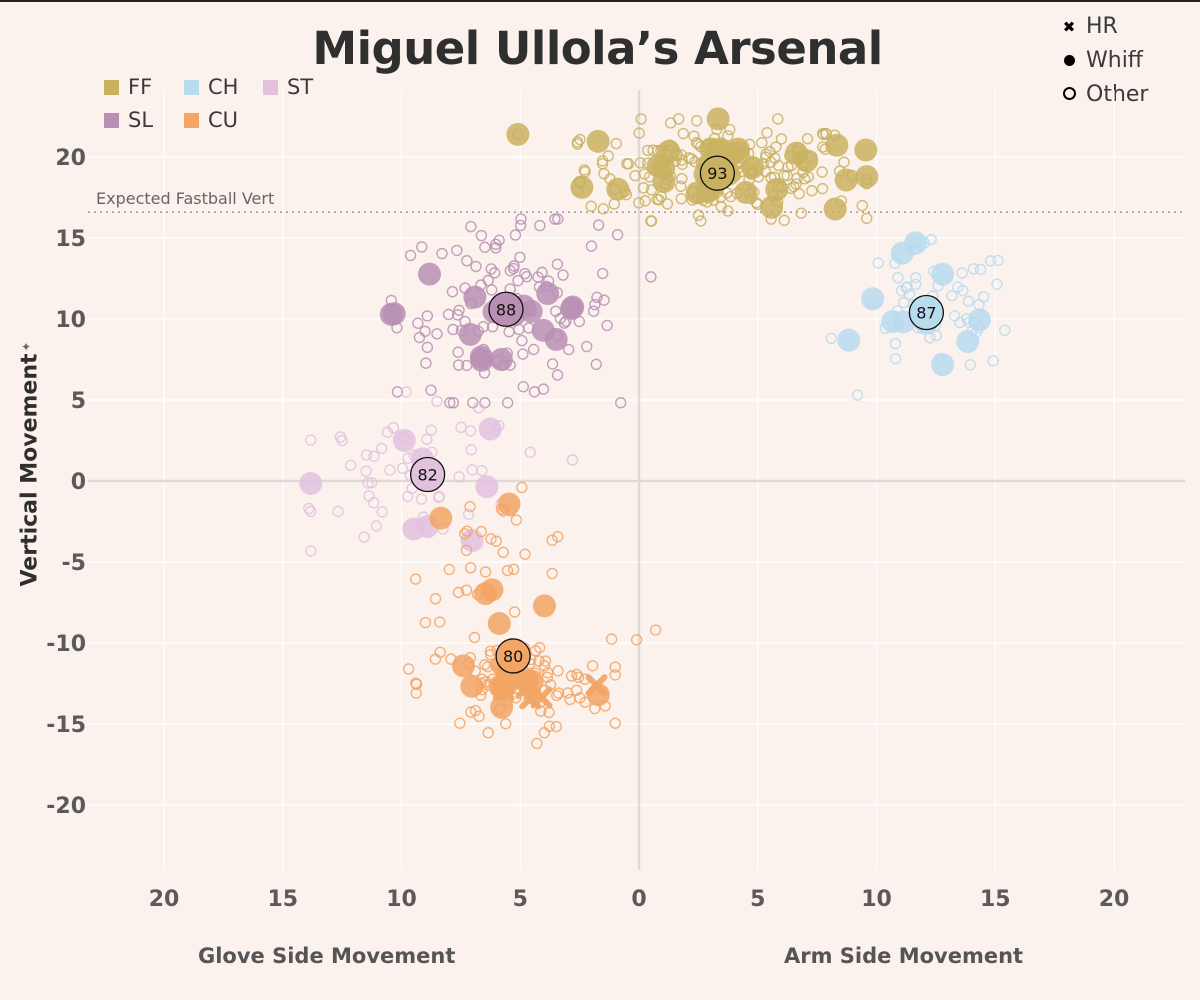 The height and width of the screenshot is (1000, 1200). Describe the element at coordinates (191, 87) in the screenshot. I see `legend-swatch-ch` at that location.